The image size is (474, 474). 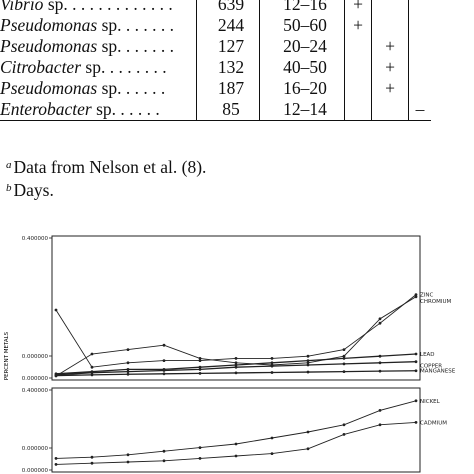 I want to click on mark-cell-3: –, so click(x=419, y=110).